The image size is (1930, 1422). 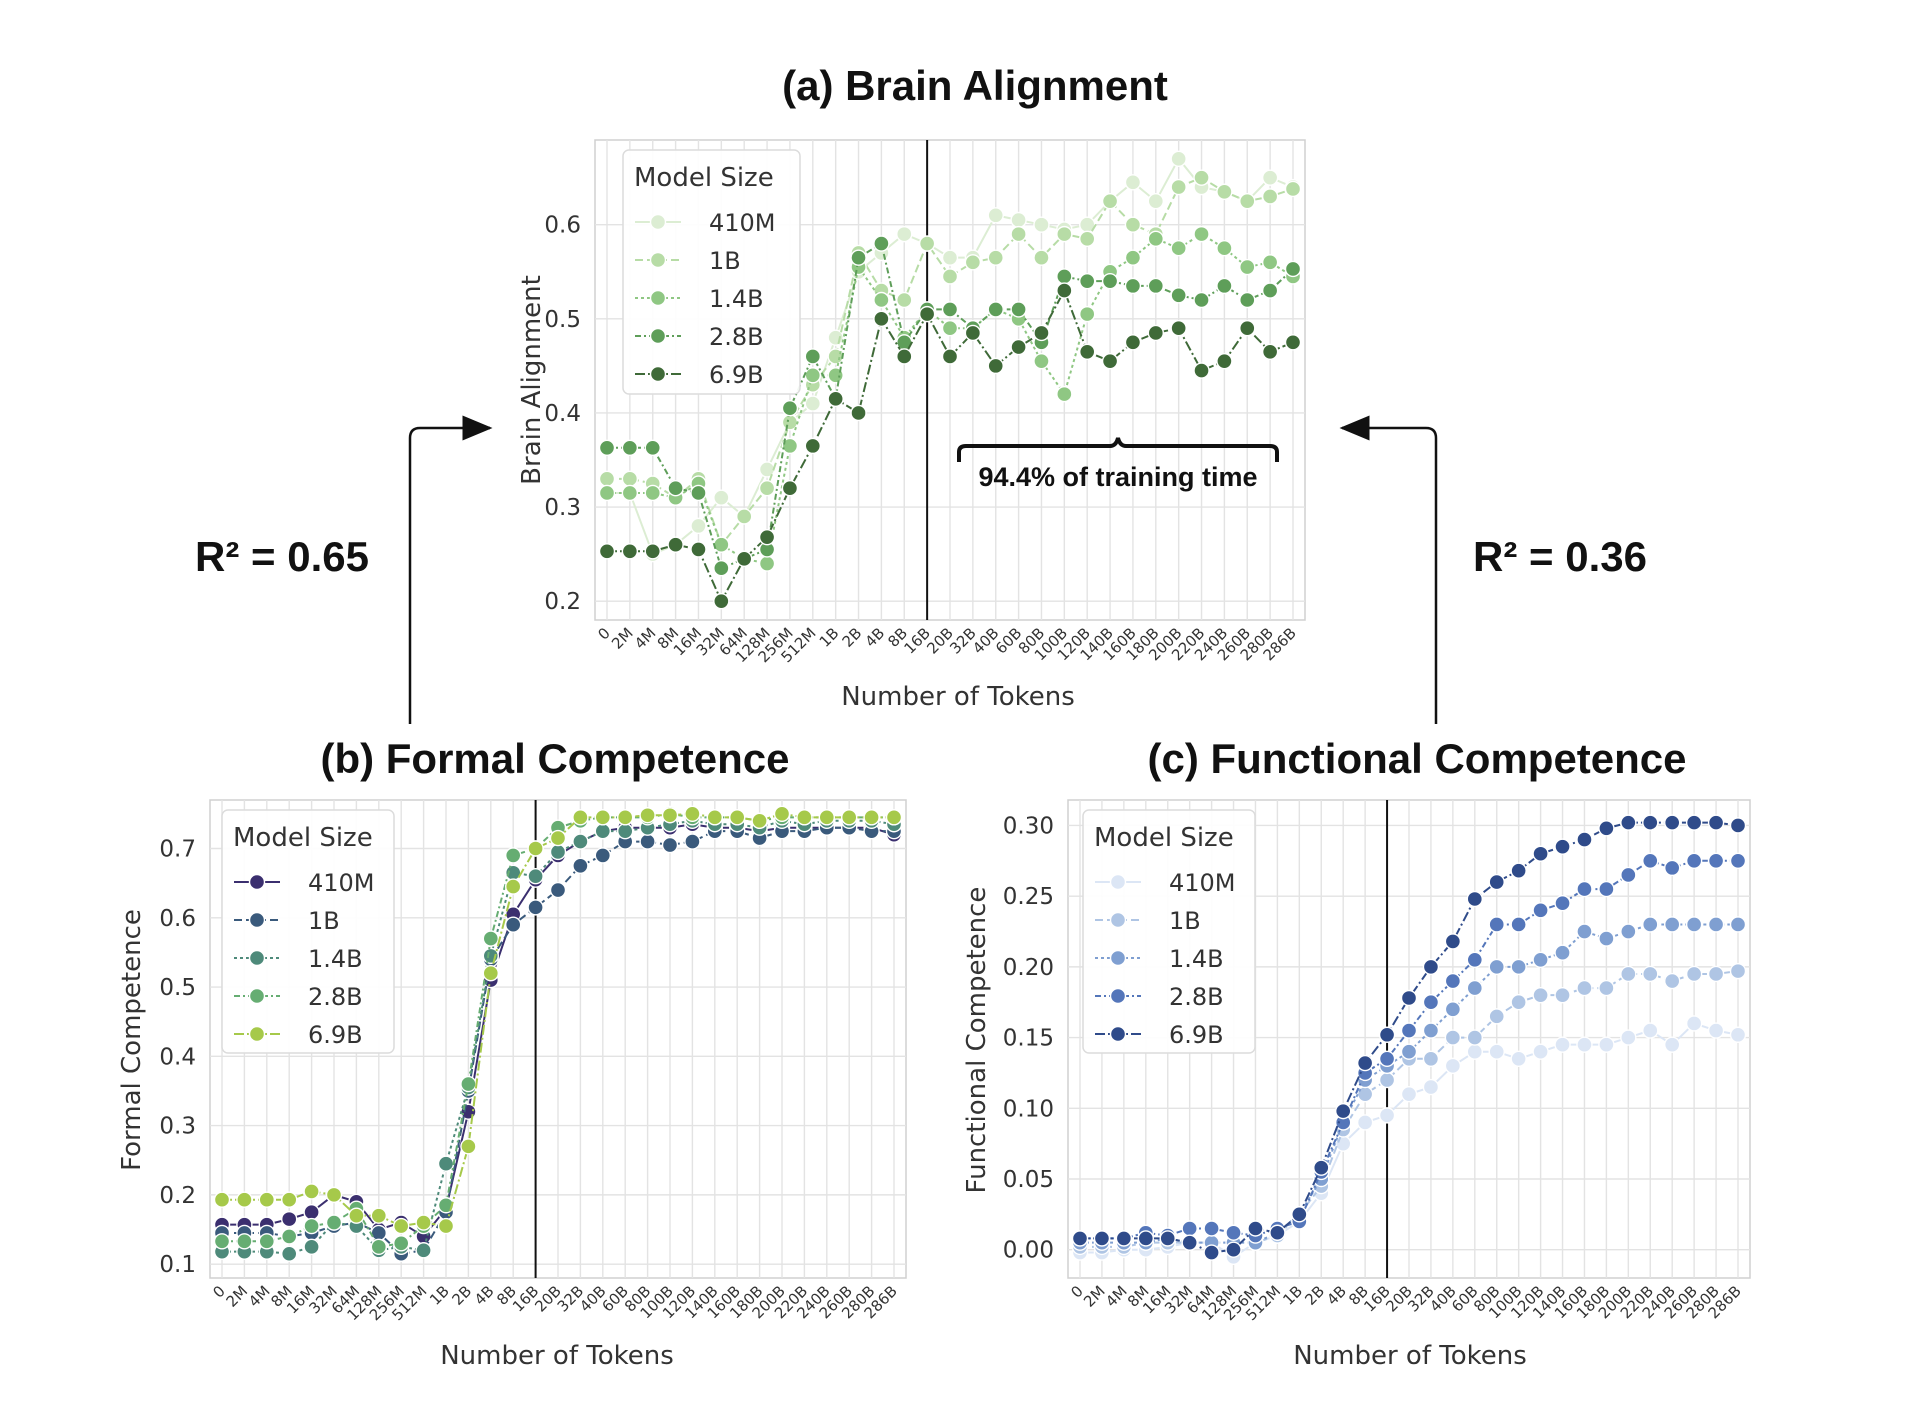 What do you see at coordinates (1028, 968) in the screenshot?
I see `y-tick-label: 0.20` at bounding box center [1028, 968].